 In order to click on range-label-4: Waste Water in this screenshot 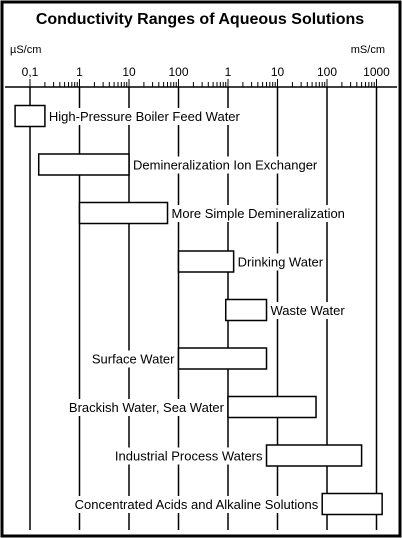, I will do `click(308, 310)`.